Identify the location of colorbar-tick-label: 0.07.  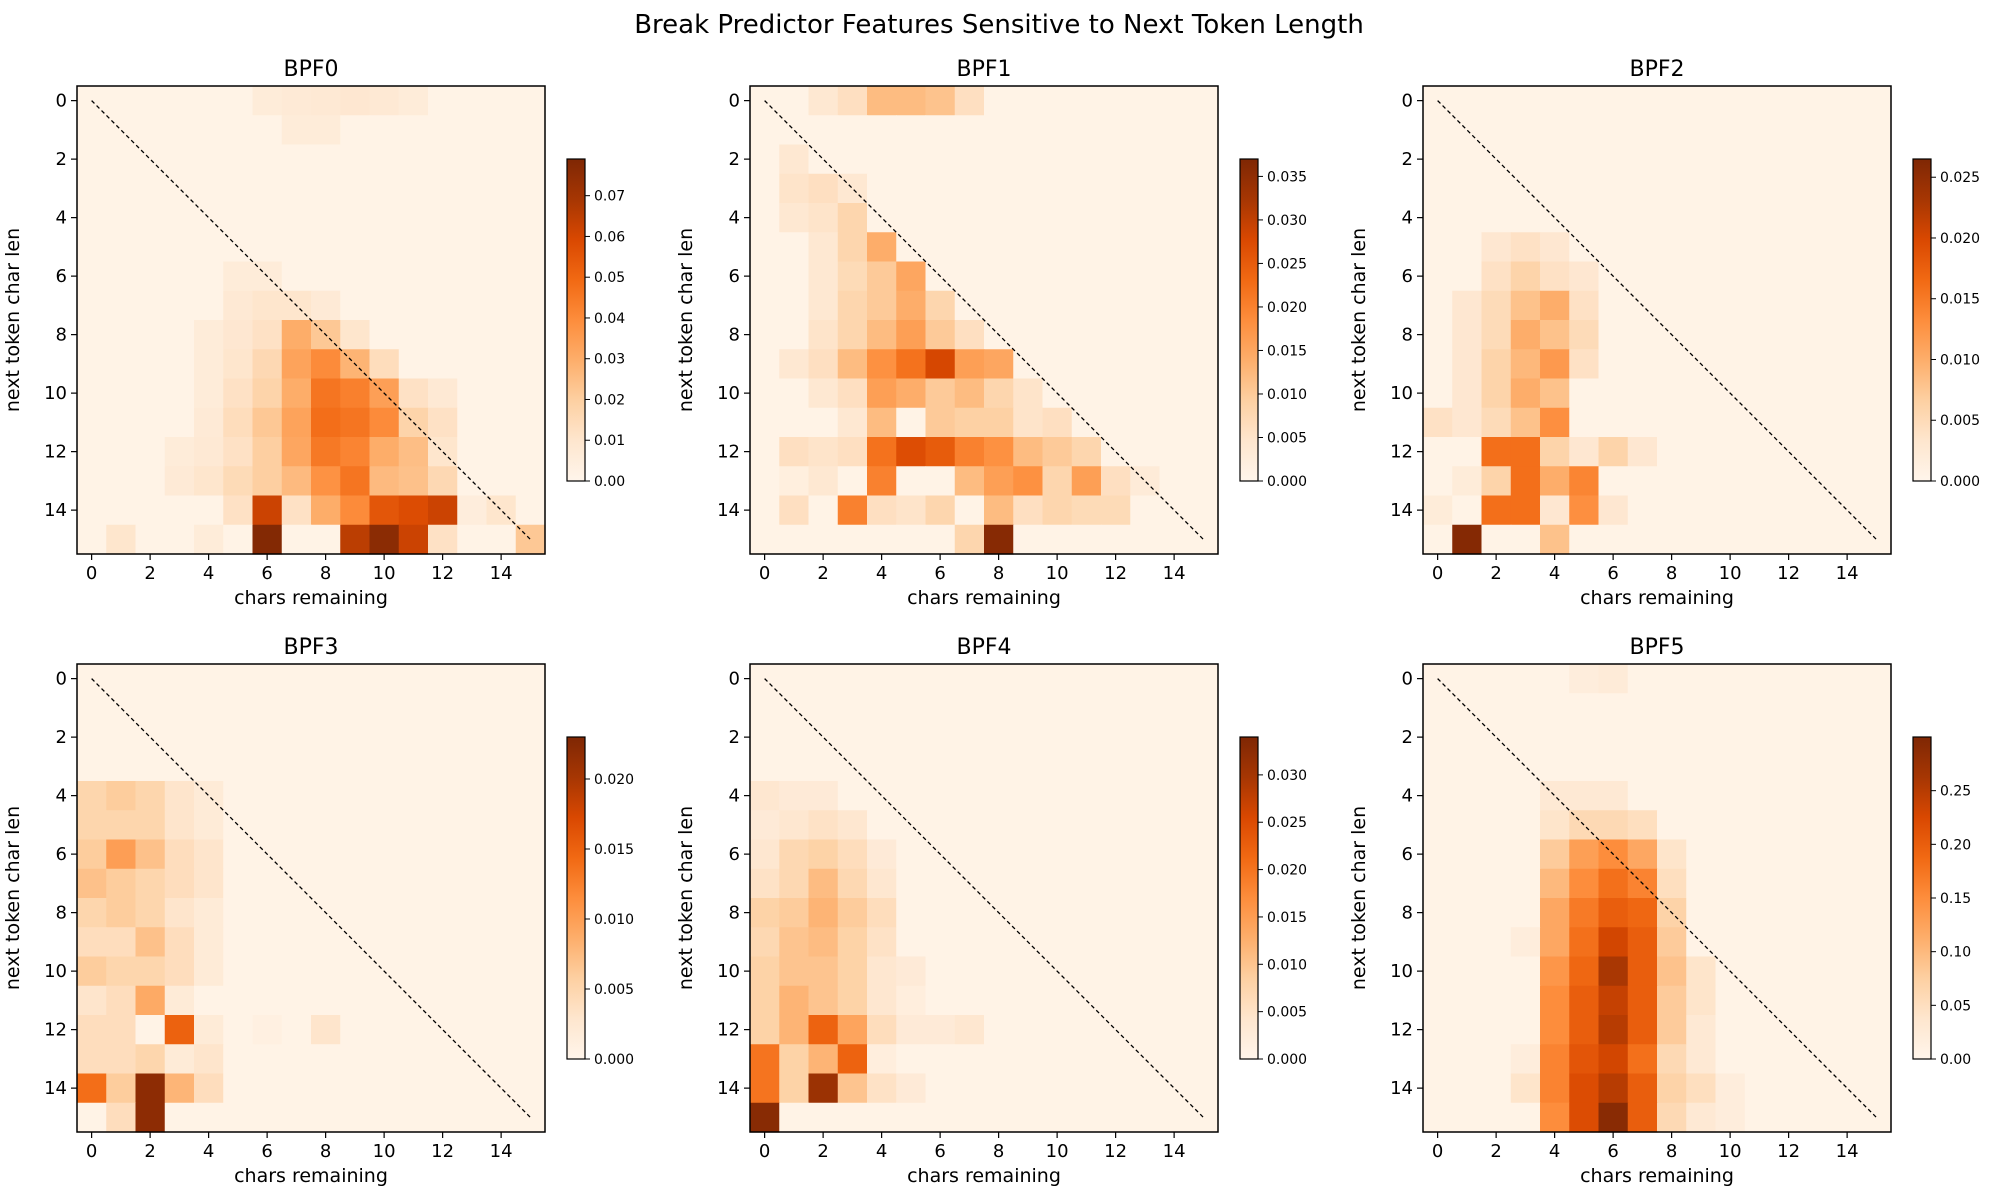
(609, 197).